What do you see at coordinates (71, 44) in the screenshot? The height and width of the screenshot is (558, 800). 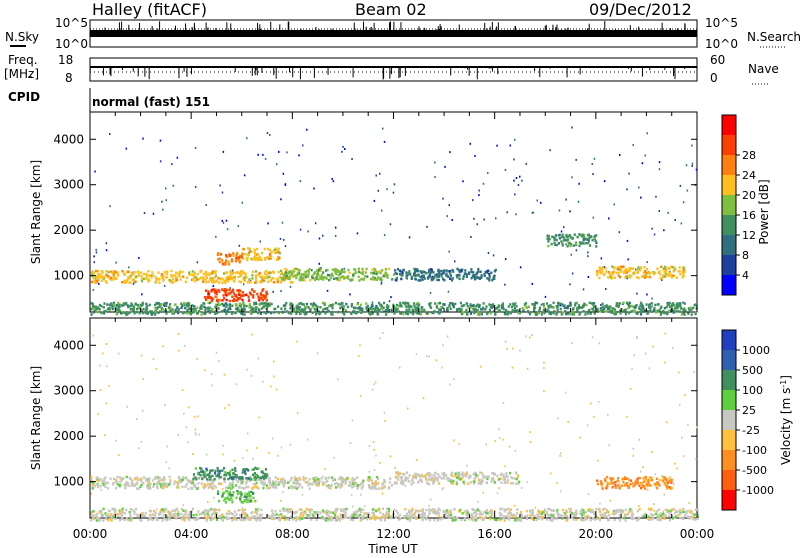 I see `nsky-tick-low: 10^0` at bounding box center [71, 44].